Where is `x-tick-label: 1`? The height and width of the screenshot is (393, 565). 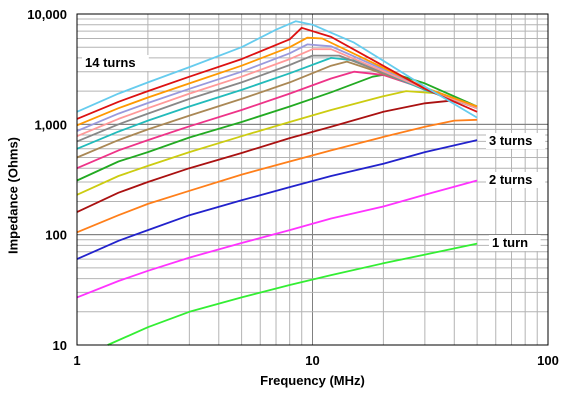 x-tick-label: 1 is located at coordinates (76, 360).